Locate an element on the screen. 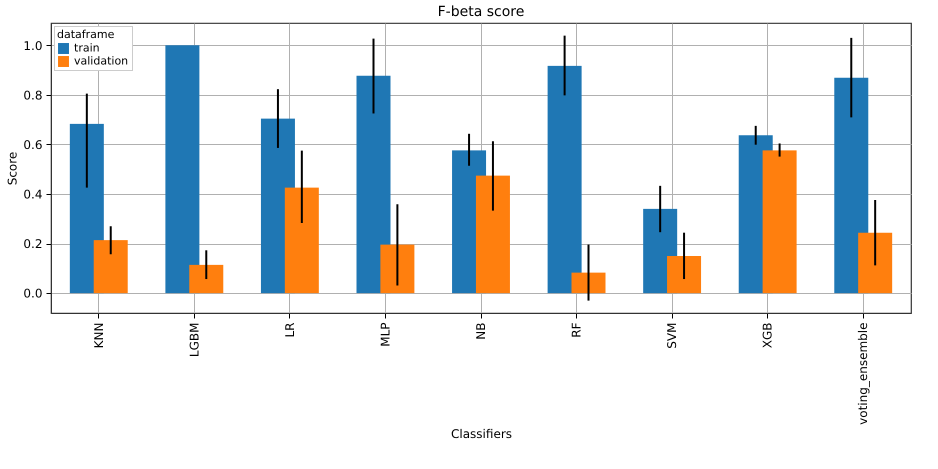 This screenshot has width=938, height=469. x-axis-title: Classifiers is located at coordinates (481, 433).